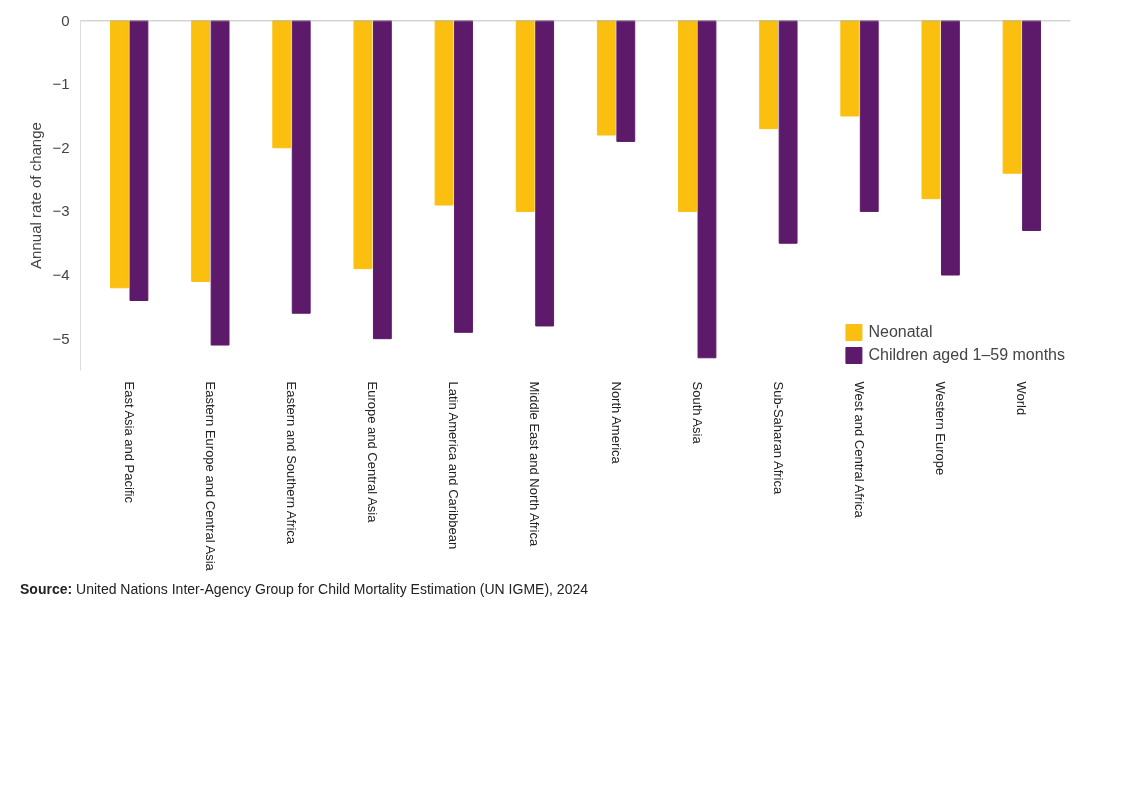  Describe the element at coordinates (941, 428) in the screenshot. I see `x-tick-label: Western Europe` at that location.